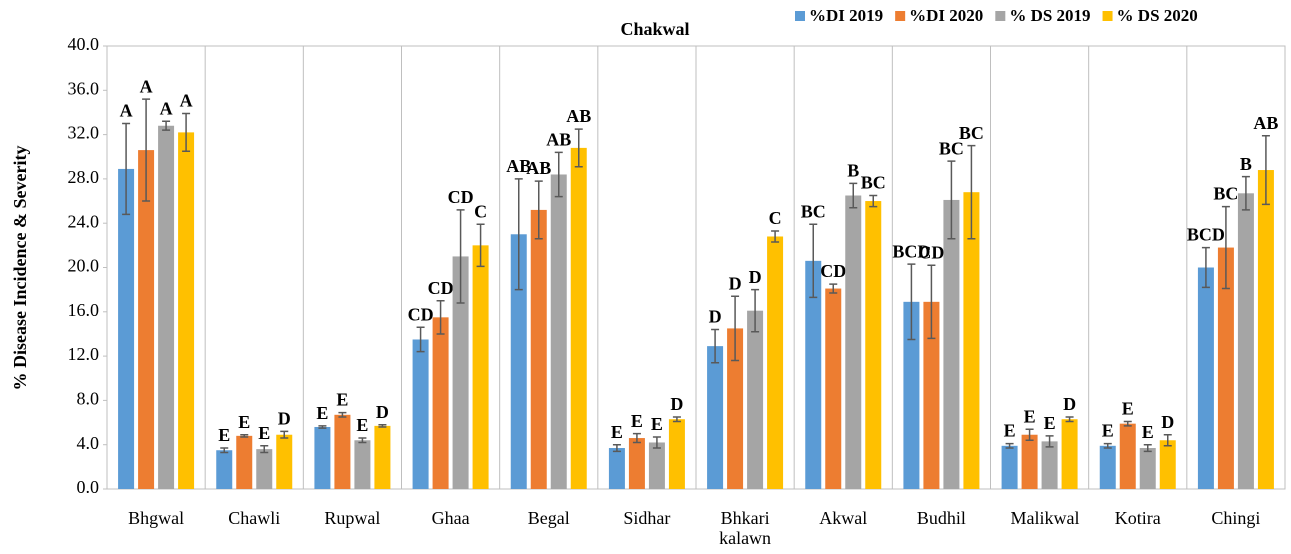 This screenshot has width=1291, height=554. I want to click on legend-label: %DI 2019, so click(846, 15).